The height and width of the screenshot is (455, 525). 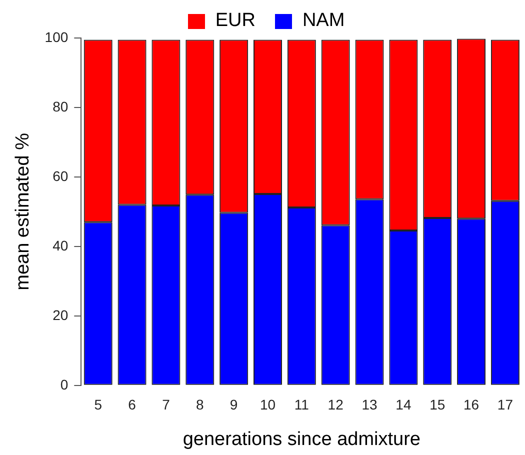 I want to click on y-tick-label: 80, so click(x=60, y=106).